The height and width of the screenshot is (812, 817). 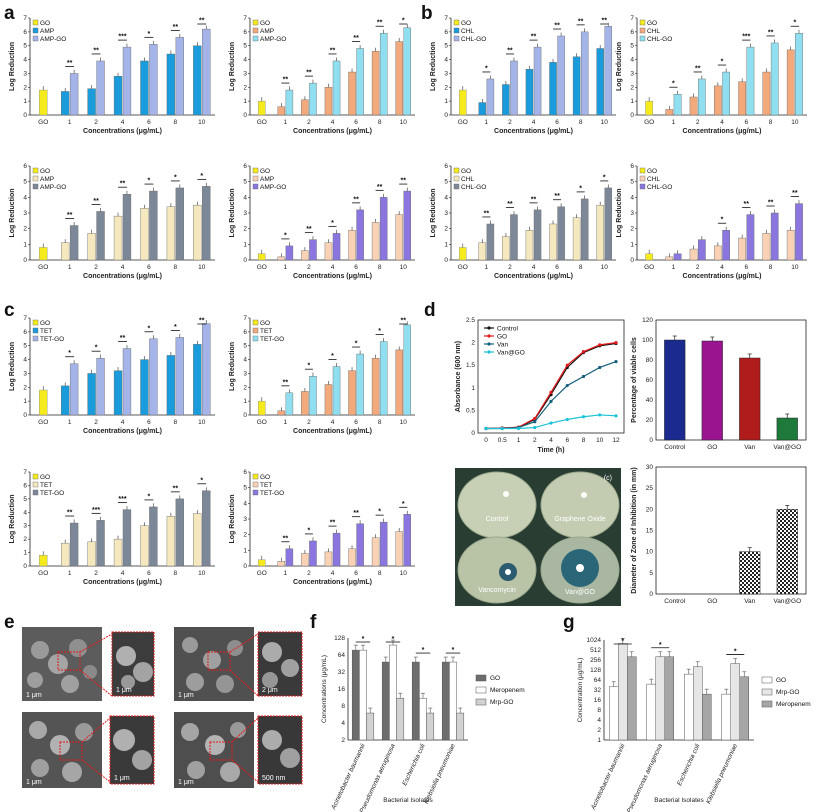 I want to click on y-tick-label: 20, so click(x=650, y=509).